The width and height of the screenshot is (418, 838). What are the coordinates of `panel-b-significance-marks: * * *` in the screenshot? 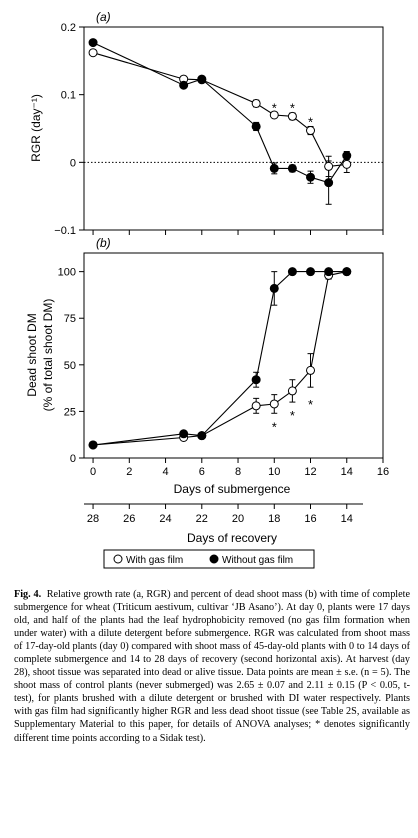 It's located at (292, 415).